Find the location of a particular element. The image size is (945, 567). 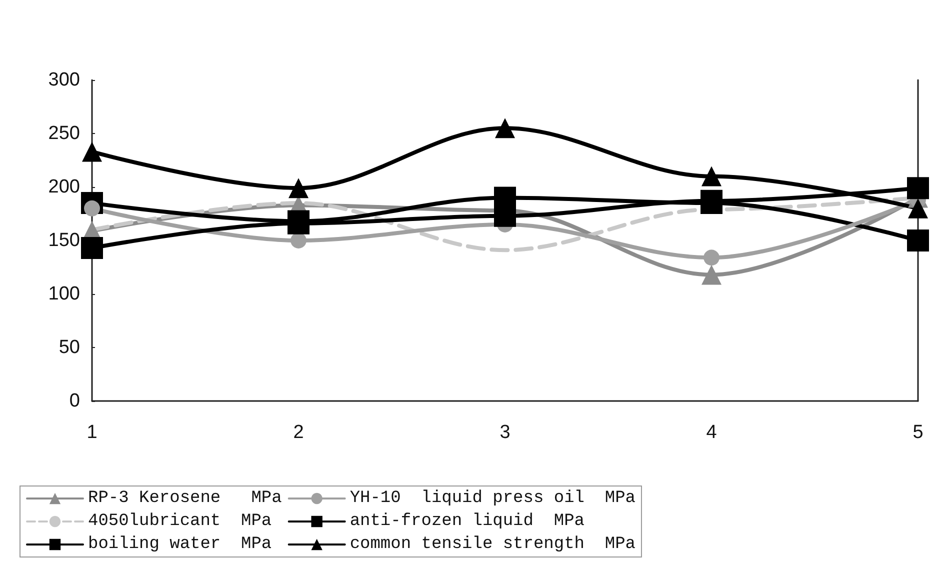

legend-label: anti-frozen liquid MPa is located at coordinates (467, 521).